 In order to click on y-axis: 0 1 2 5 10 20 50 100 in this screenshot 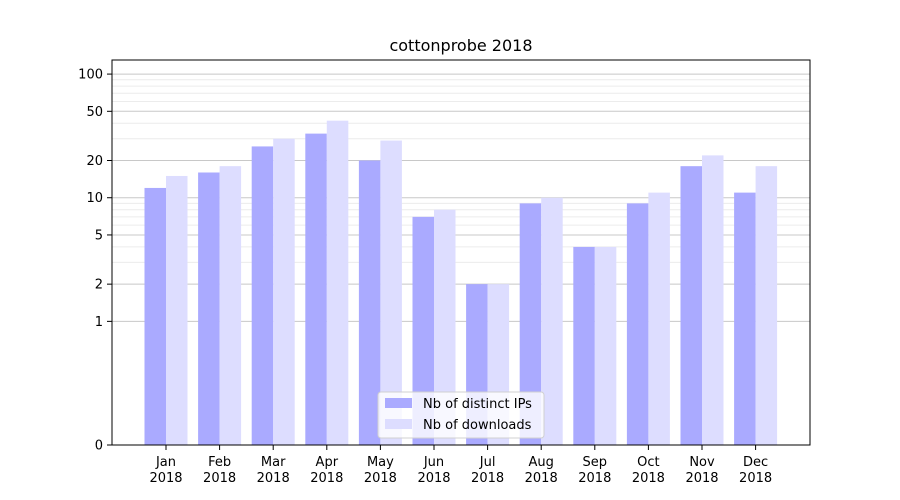, I will do `click(95, 261)`.